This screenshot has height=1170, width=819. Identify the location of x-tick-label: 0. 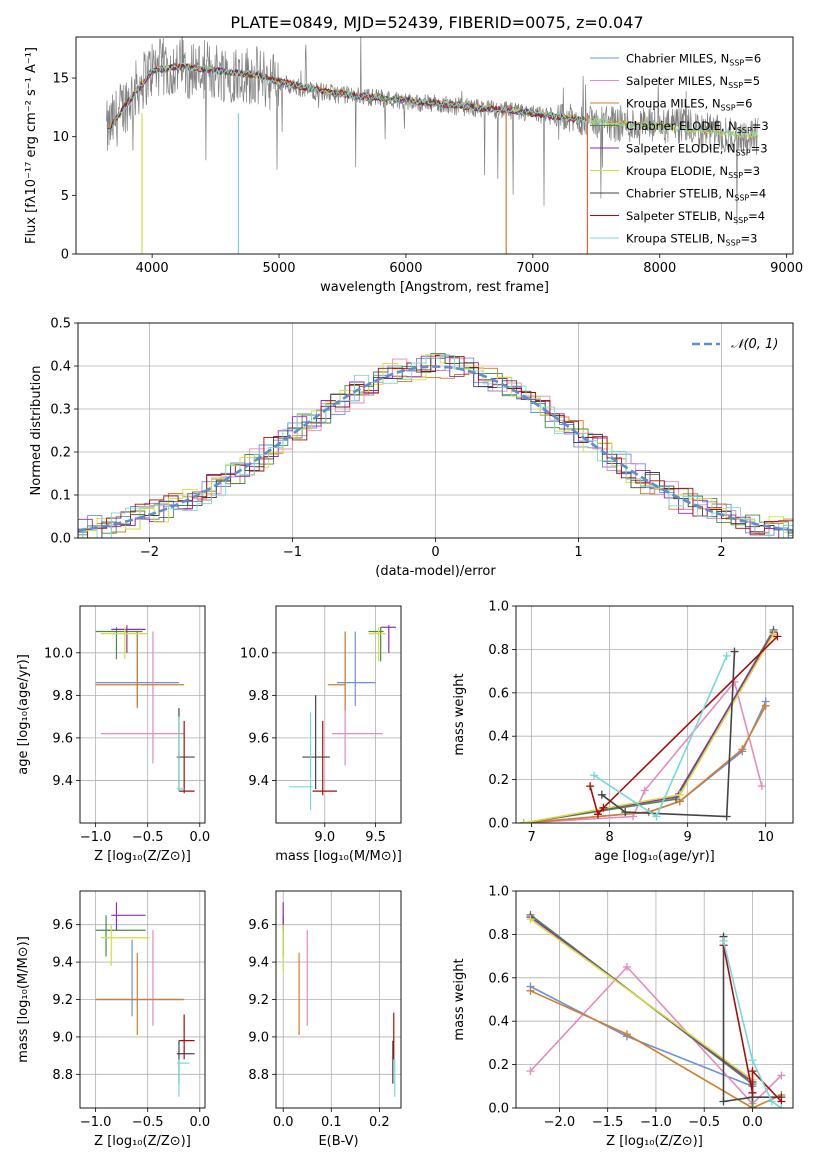
(435, 552).